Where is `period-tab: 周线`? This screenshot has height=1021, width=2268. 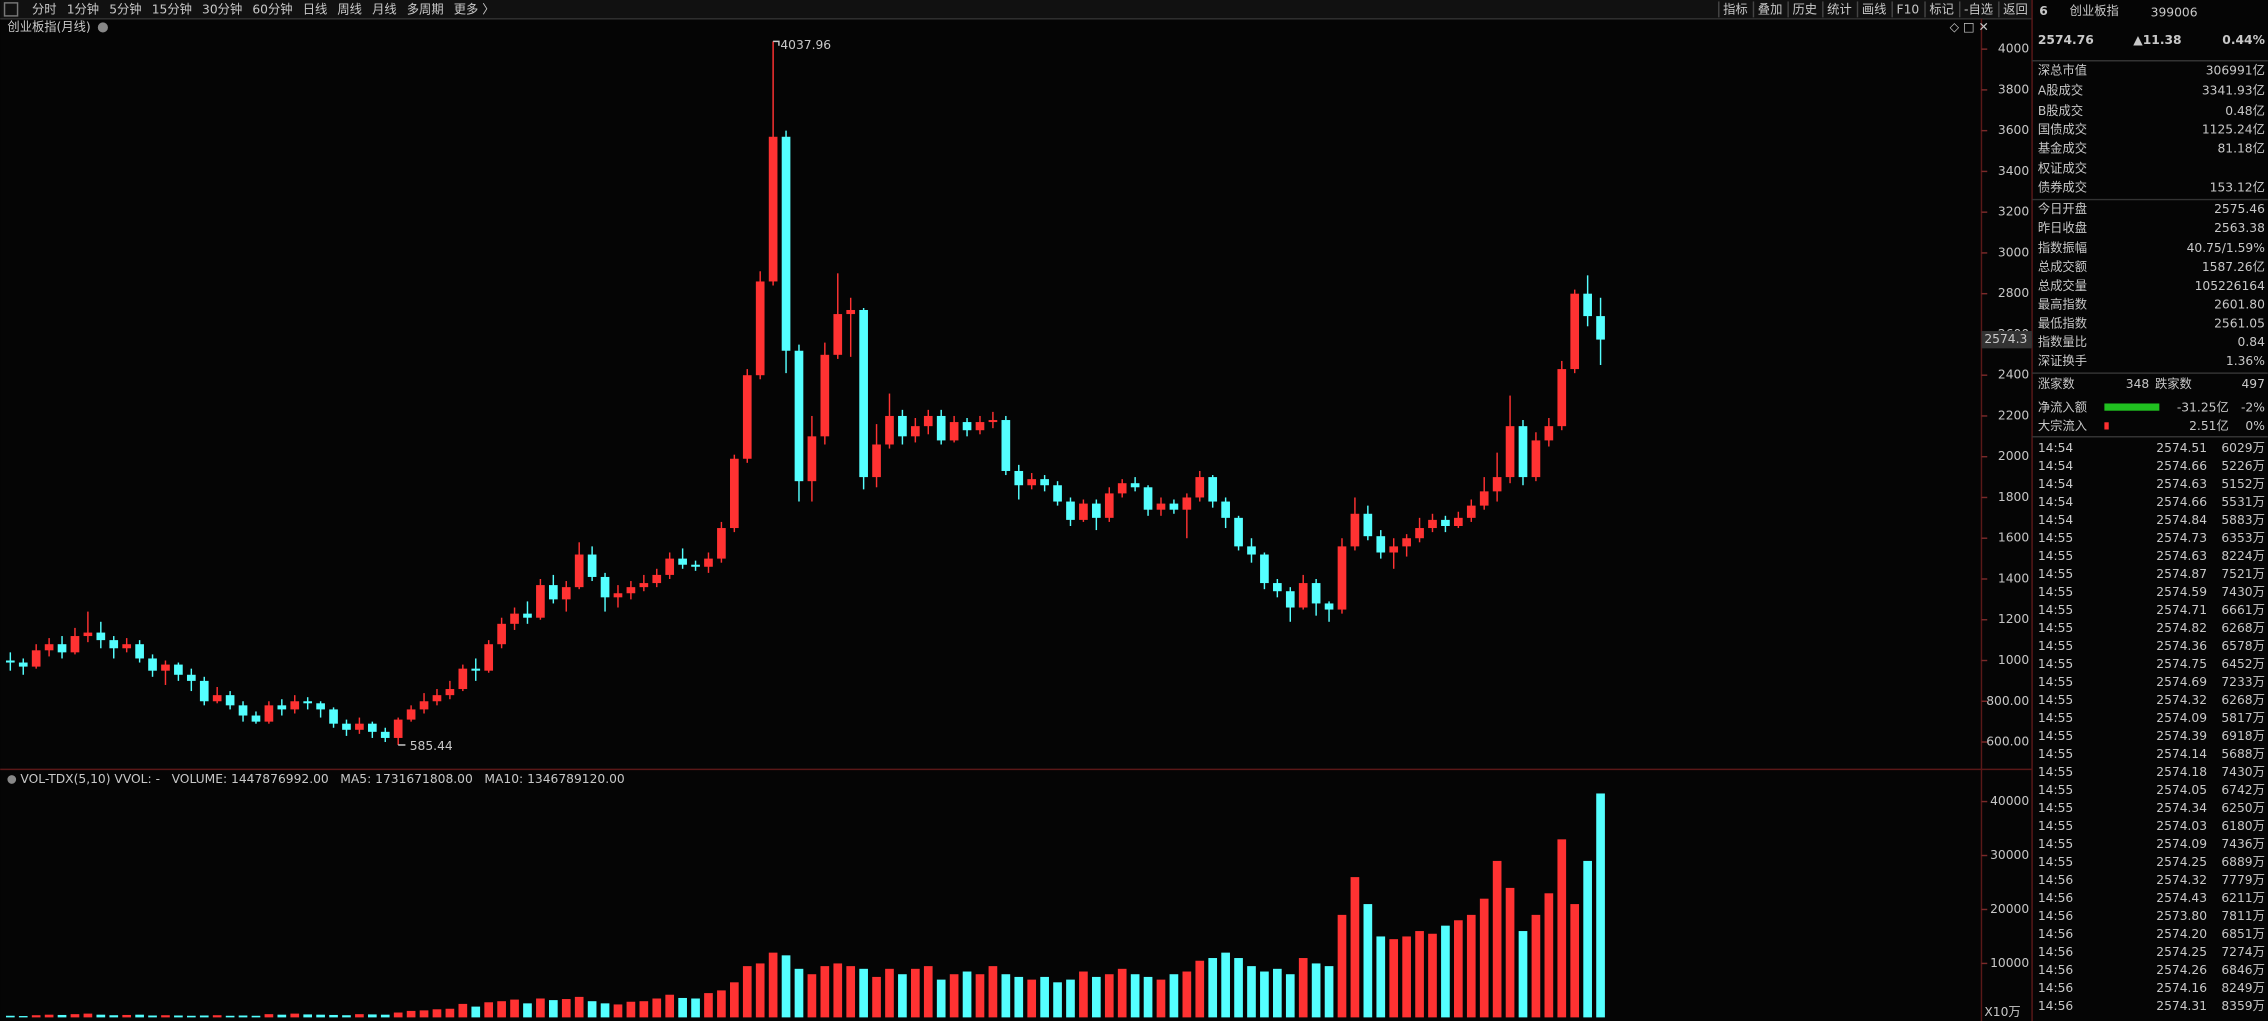 period-tab: 周线 is located at coordinates (349, 10).